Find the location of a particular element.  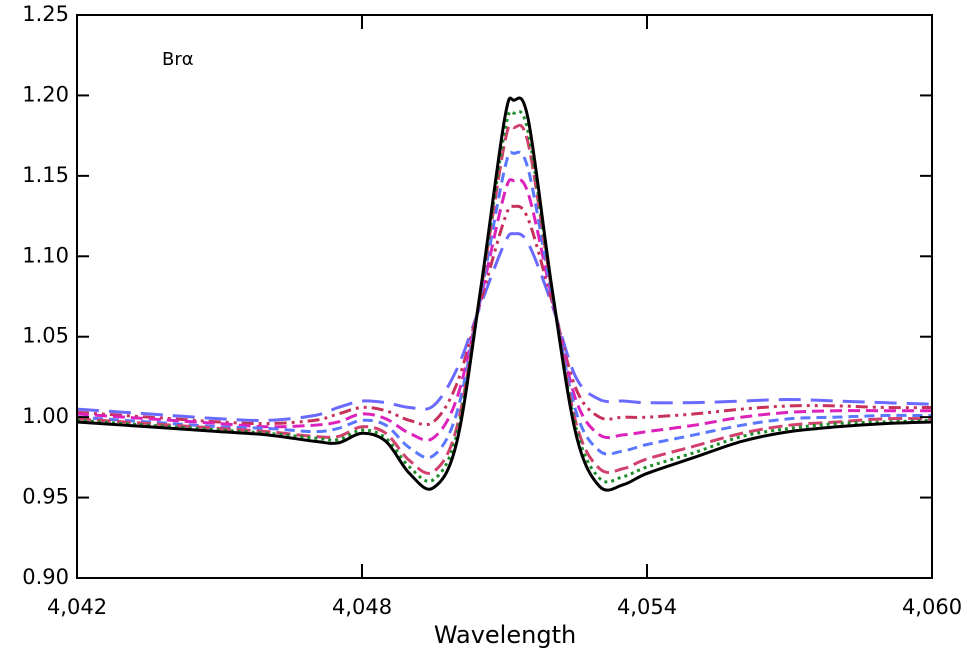

y-tick-label: 1.15 is located at coordinates (45, 175).